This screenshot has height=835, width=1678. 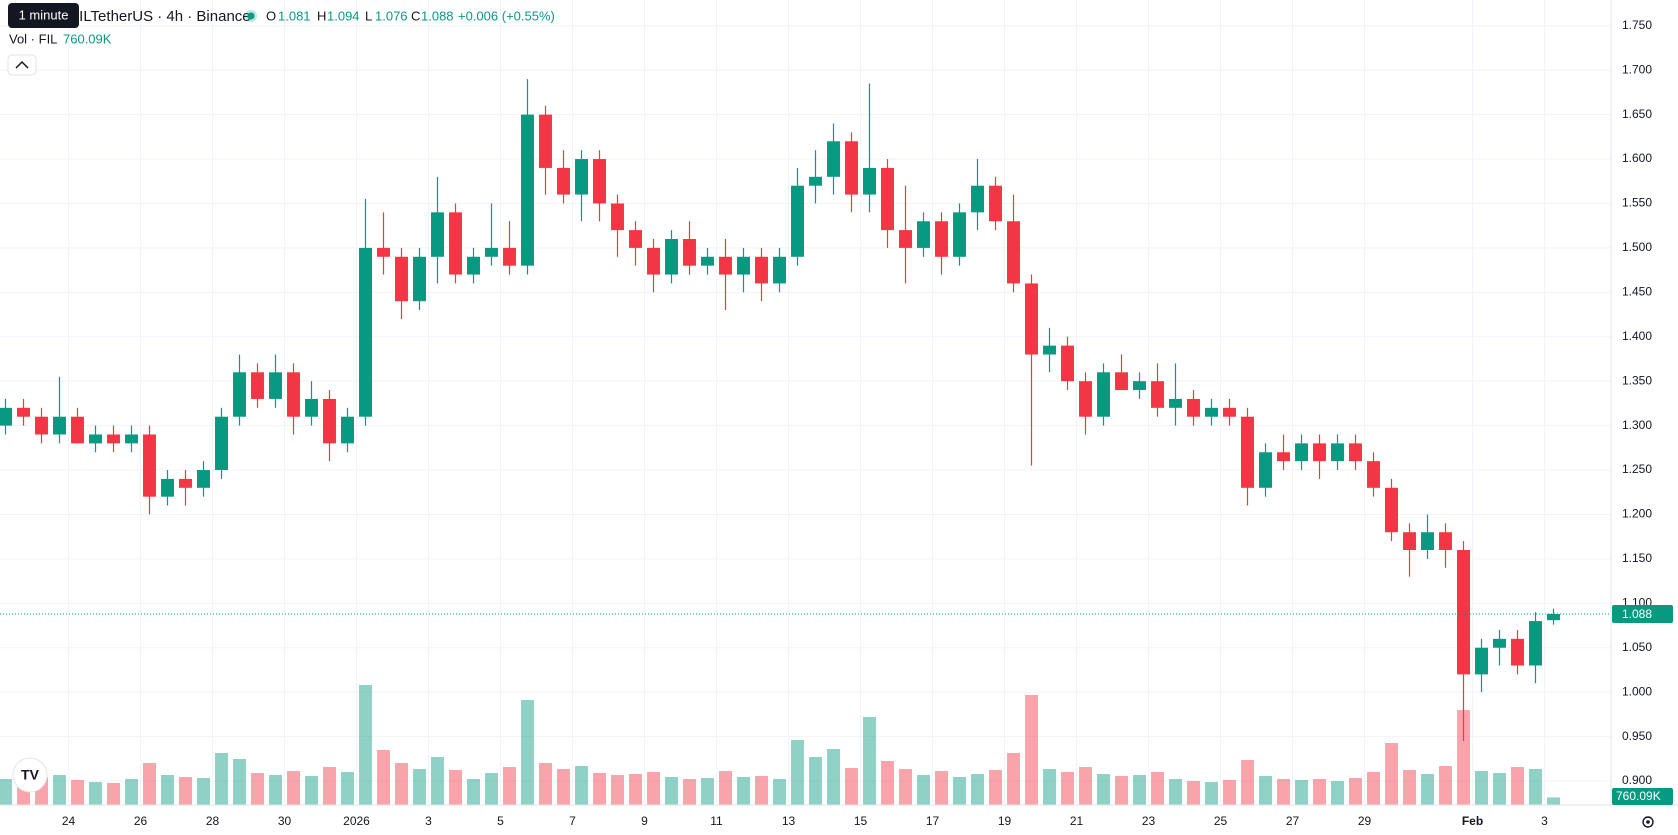 I want to click on y-tick-label: 0.950, so click(x=1637, y=736).